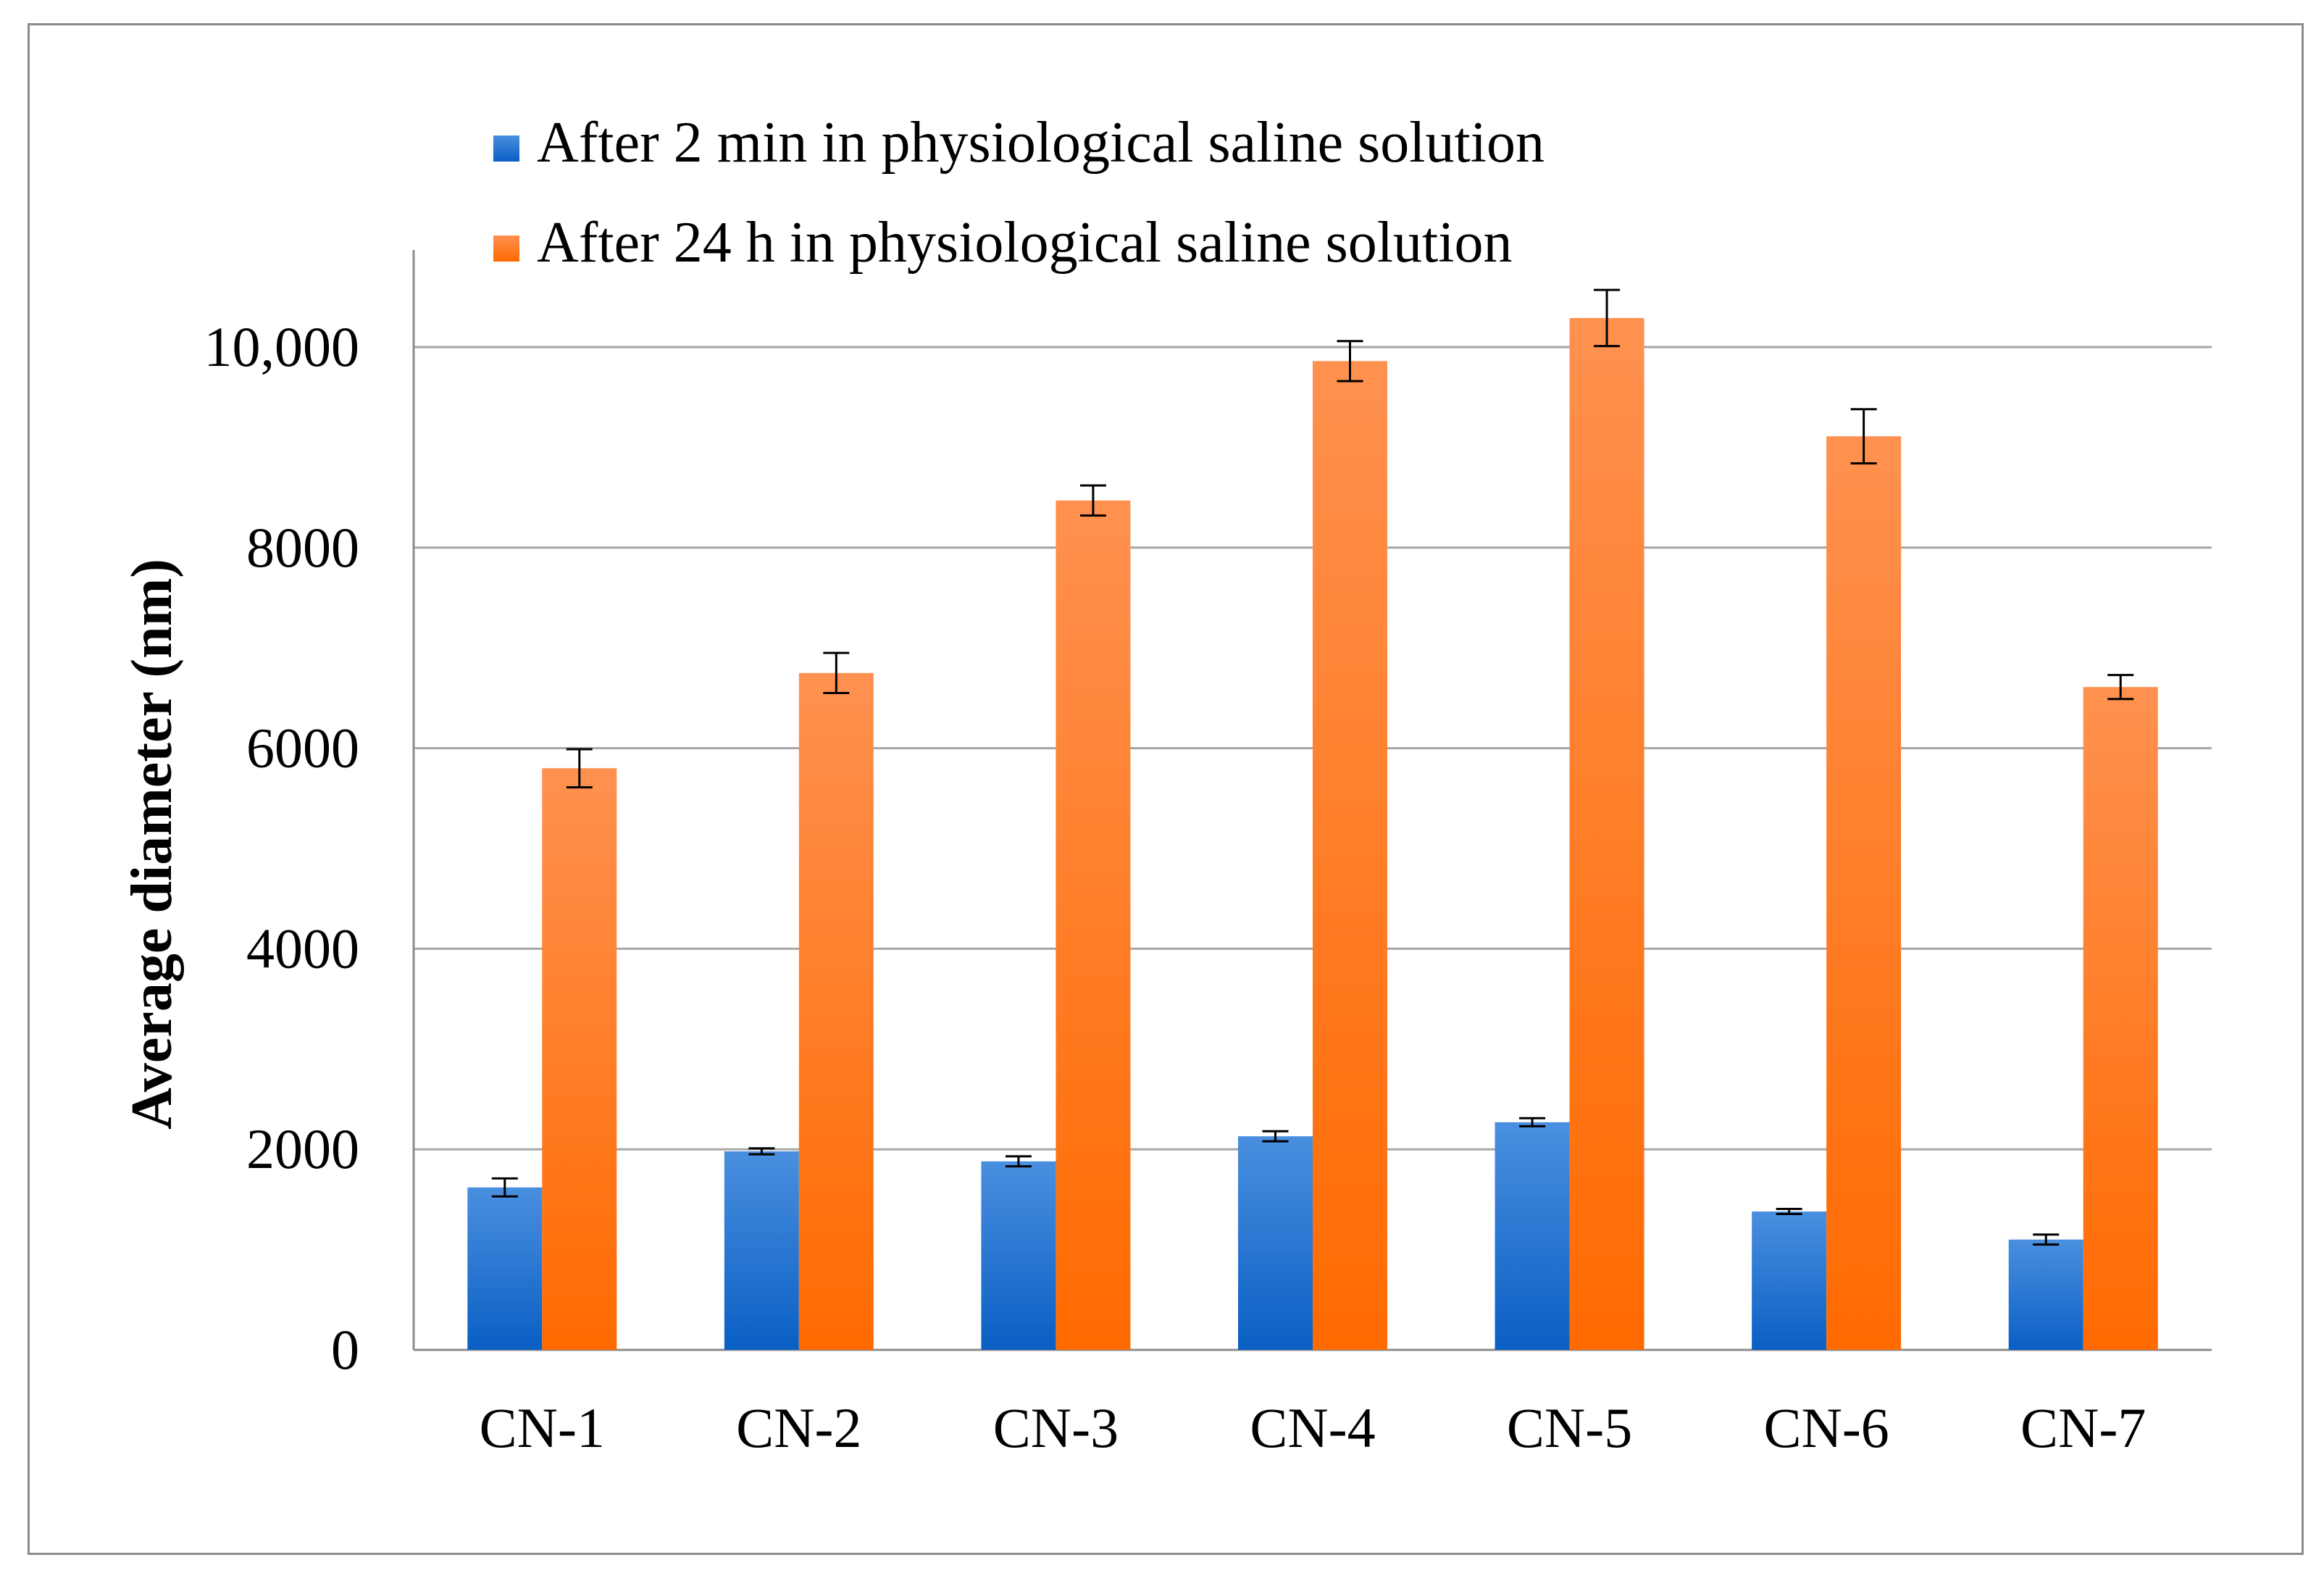 Image resolution: width=2324 pixels, height=1581 pixels. I want to click on x-tick-label: CN-4, so click(1312, 1427).